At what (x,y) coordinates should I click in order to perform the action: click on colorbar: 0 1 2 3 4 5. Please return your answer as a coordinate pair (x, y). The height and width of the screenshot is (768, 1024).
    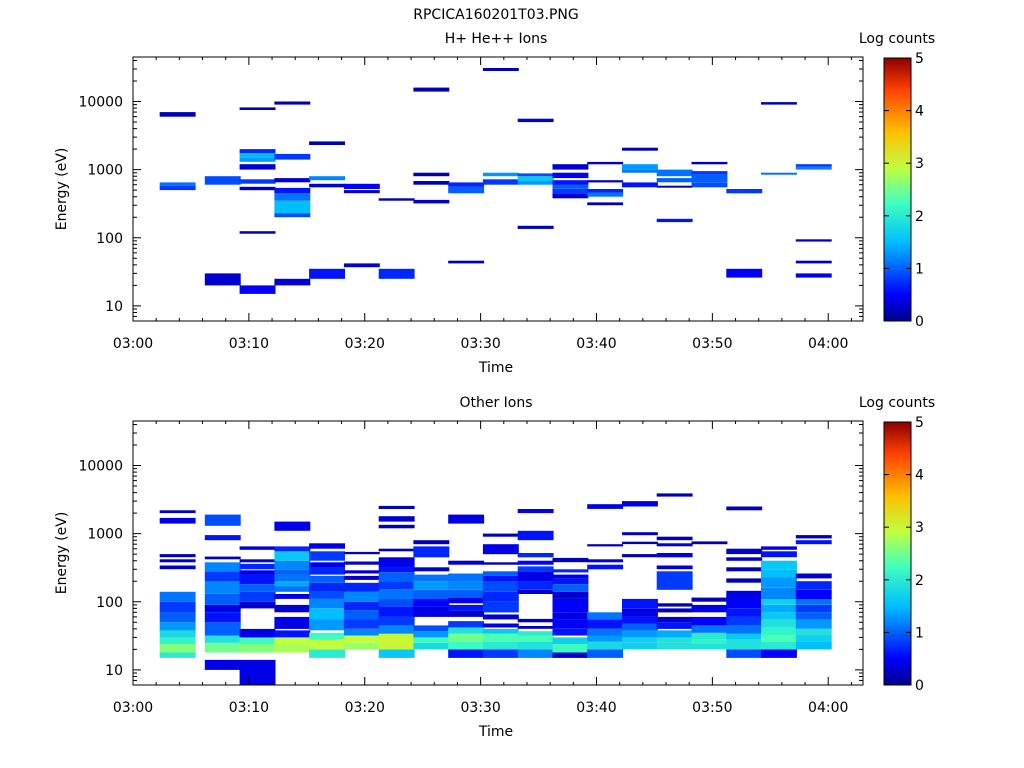
    Looking at the image, I should click on (903, 190).